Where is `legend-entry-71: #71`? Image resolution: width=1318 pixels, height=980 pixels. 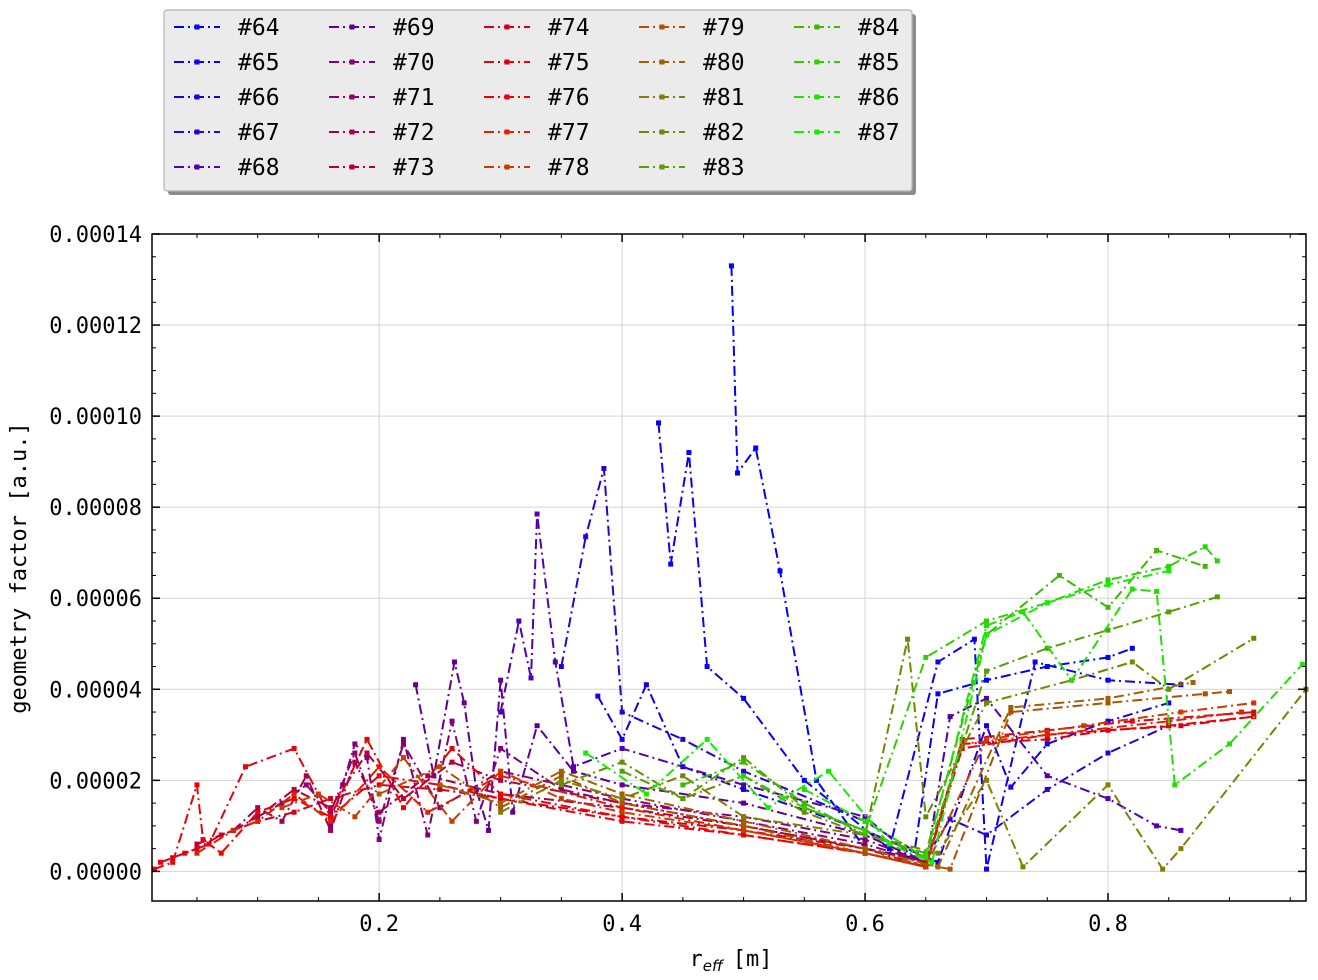
legend-entry-71: #71 is located at coordinates (382, 98).